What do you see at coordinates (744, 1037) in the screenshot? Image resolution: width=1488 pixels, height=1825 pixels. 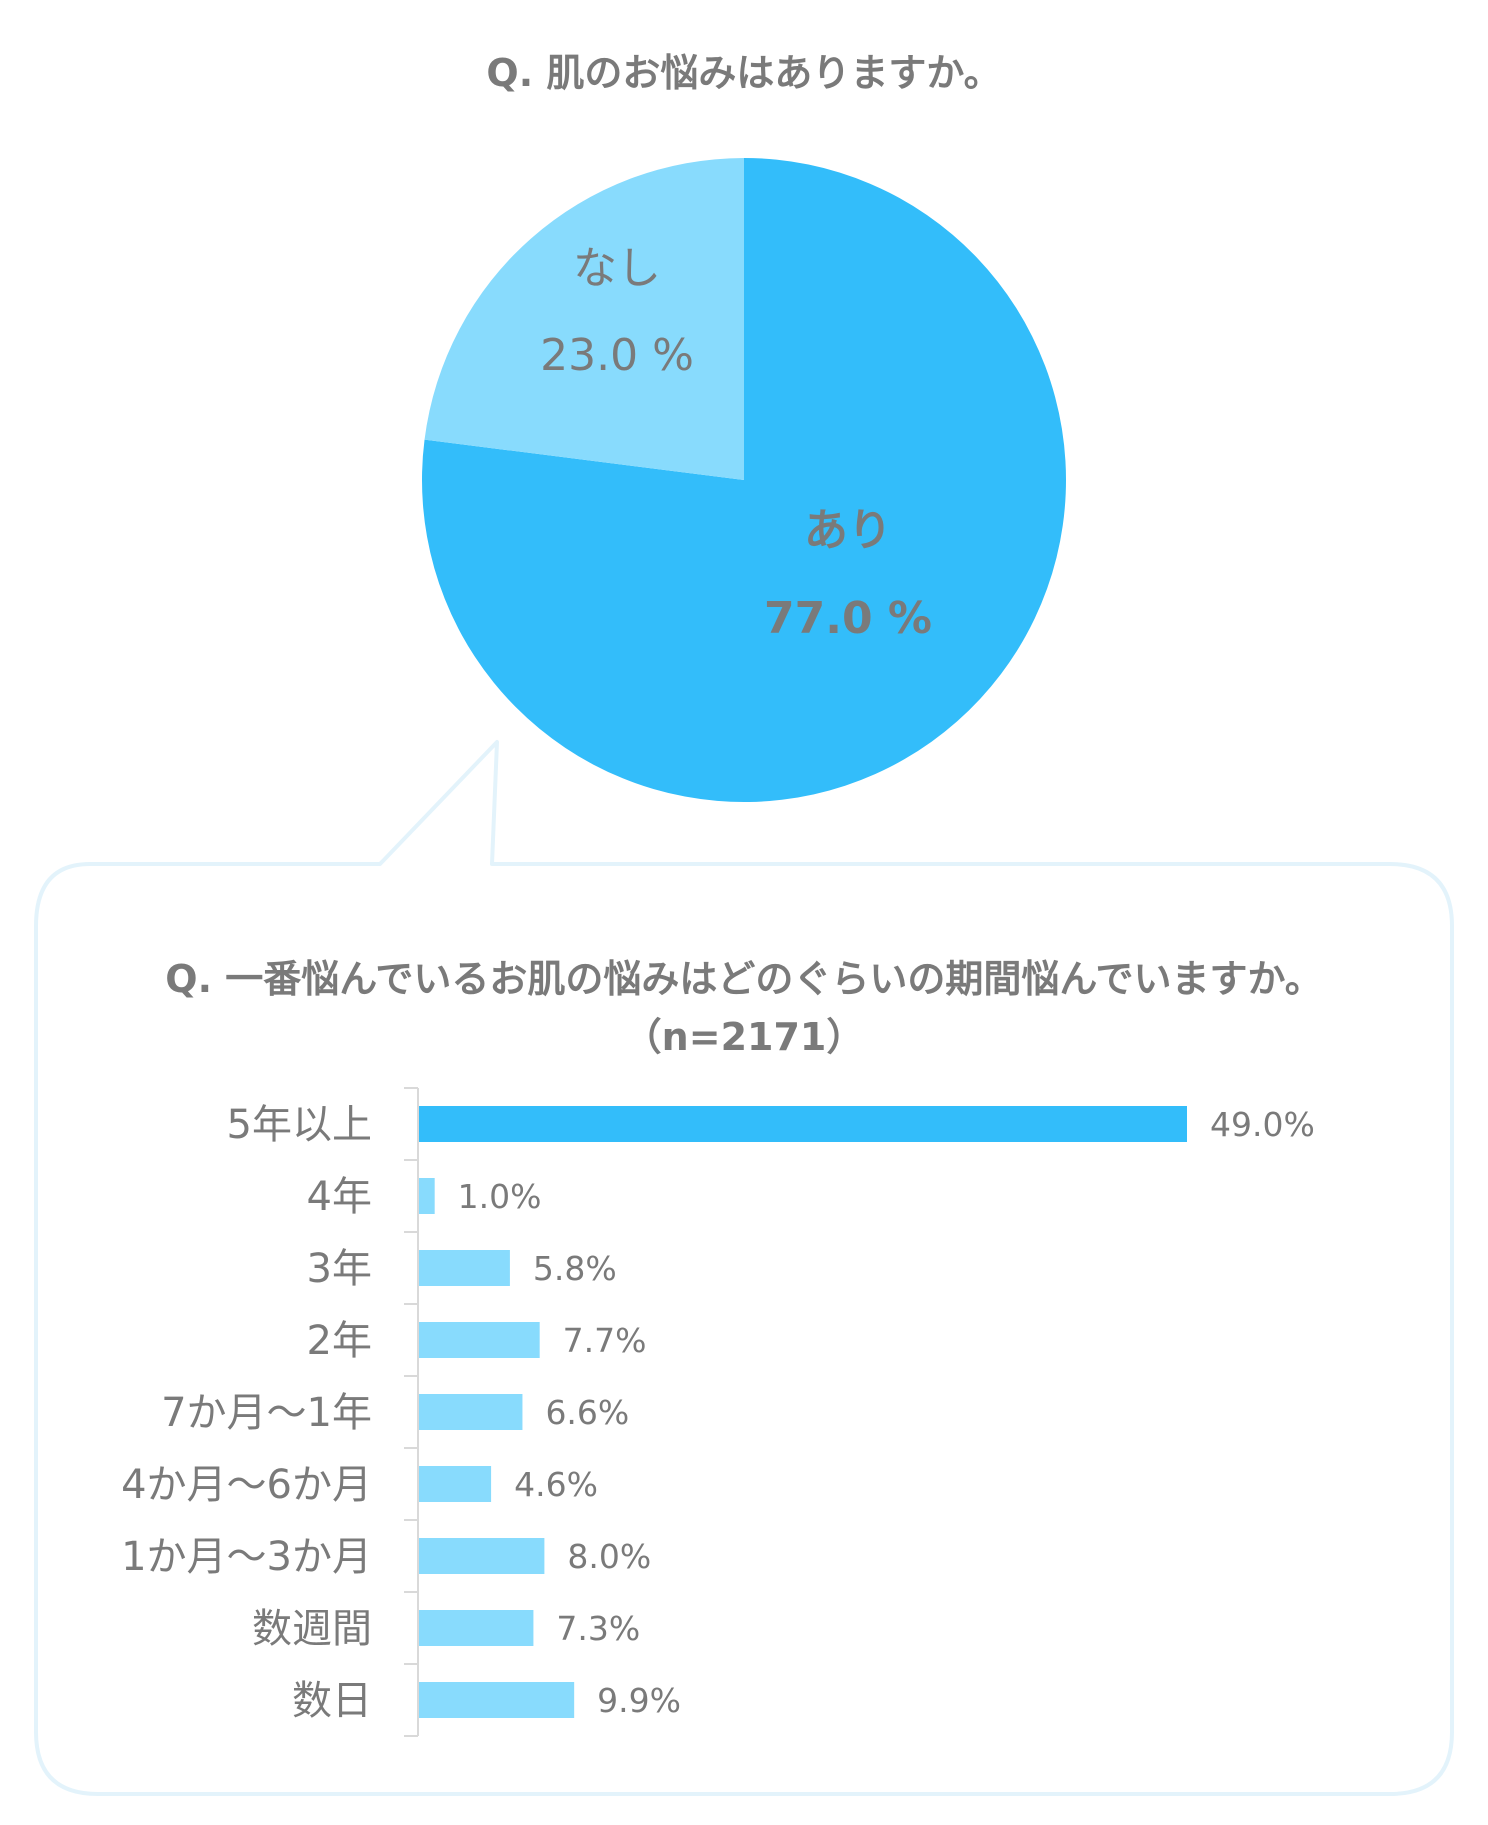 I see `bar-chart-subtitle: （n=2171）` at bounding box center [744, 1037].